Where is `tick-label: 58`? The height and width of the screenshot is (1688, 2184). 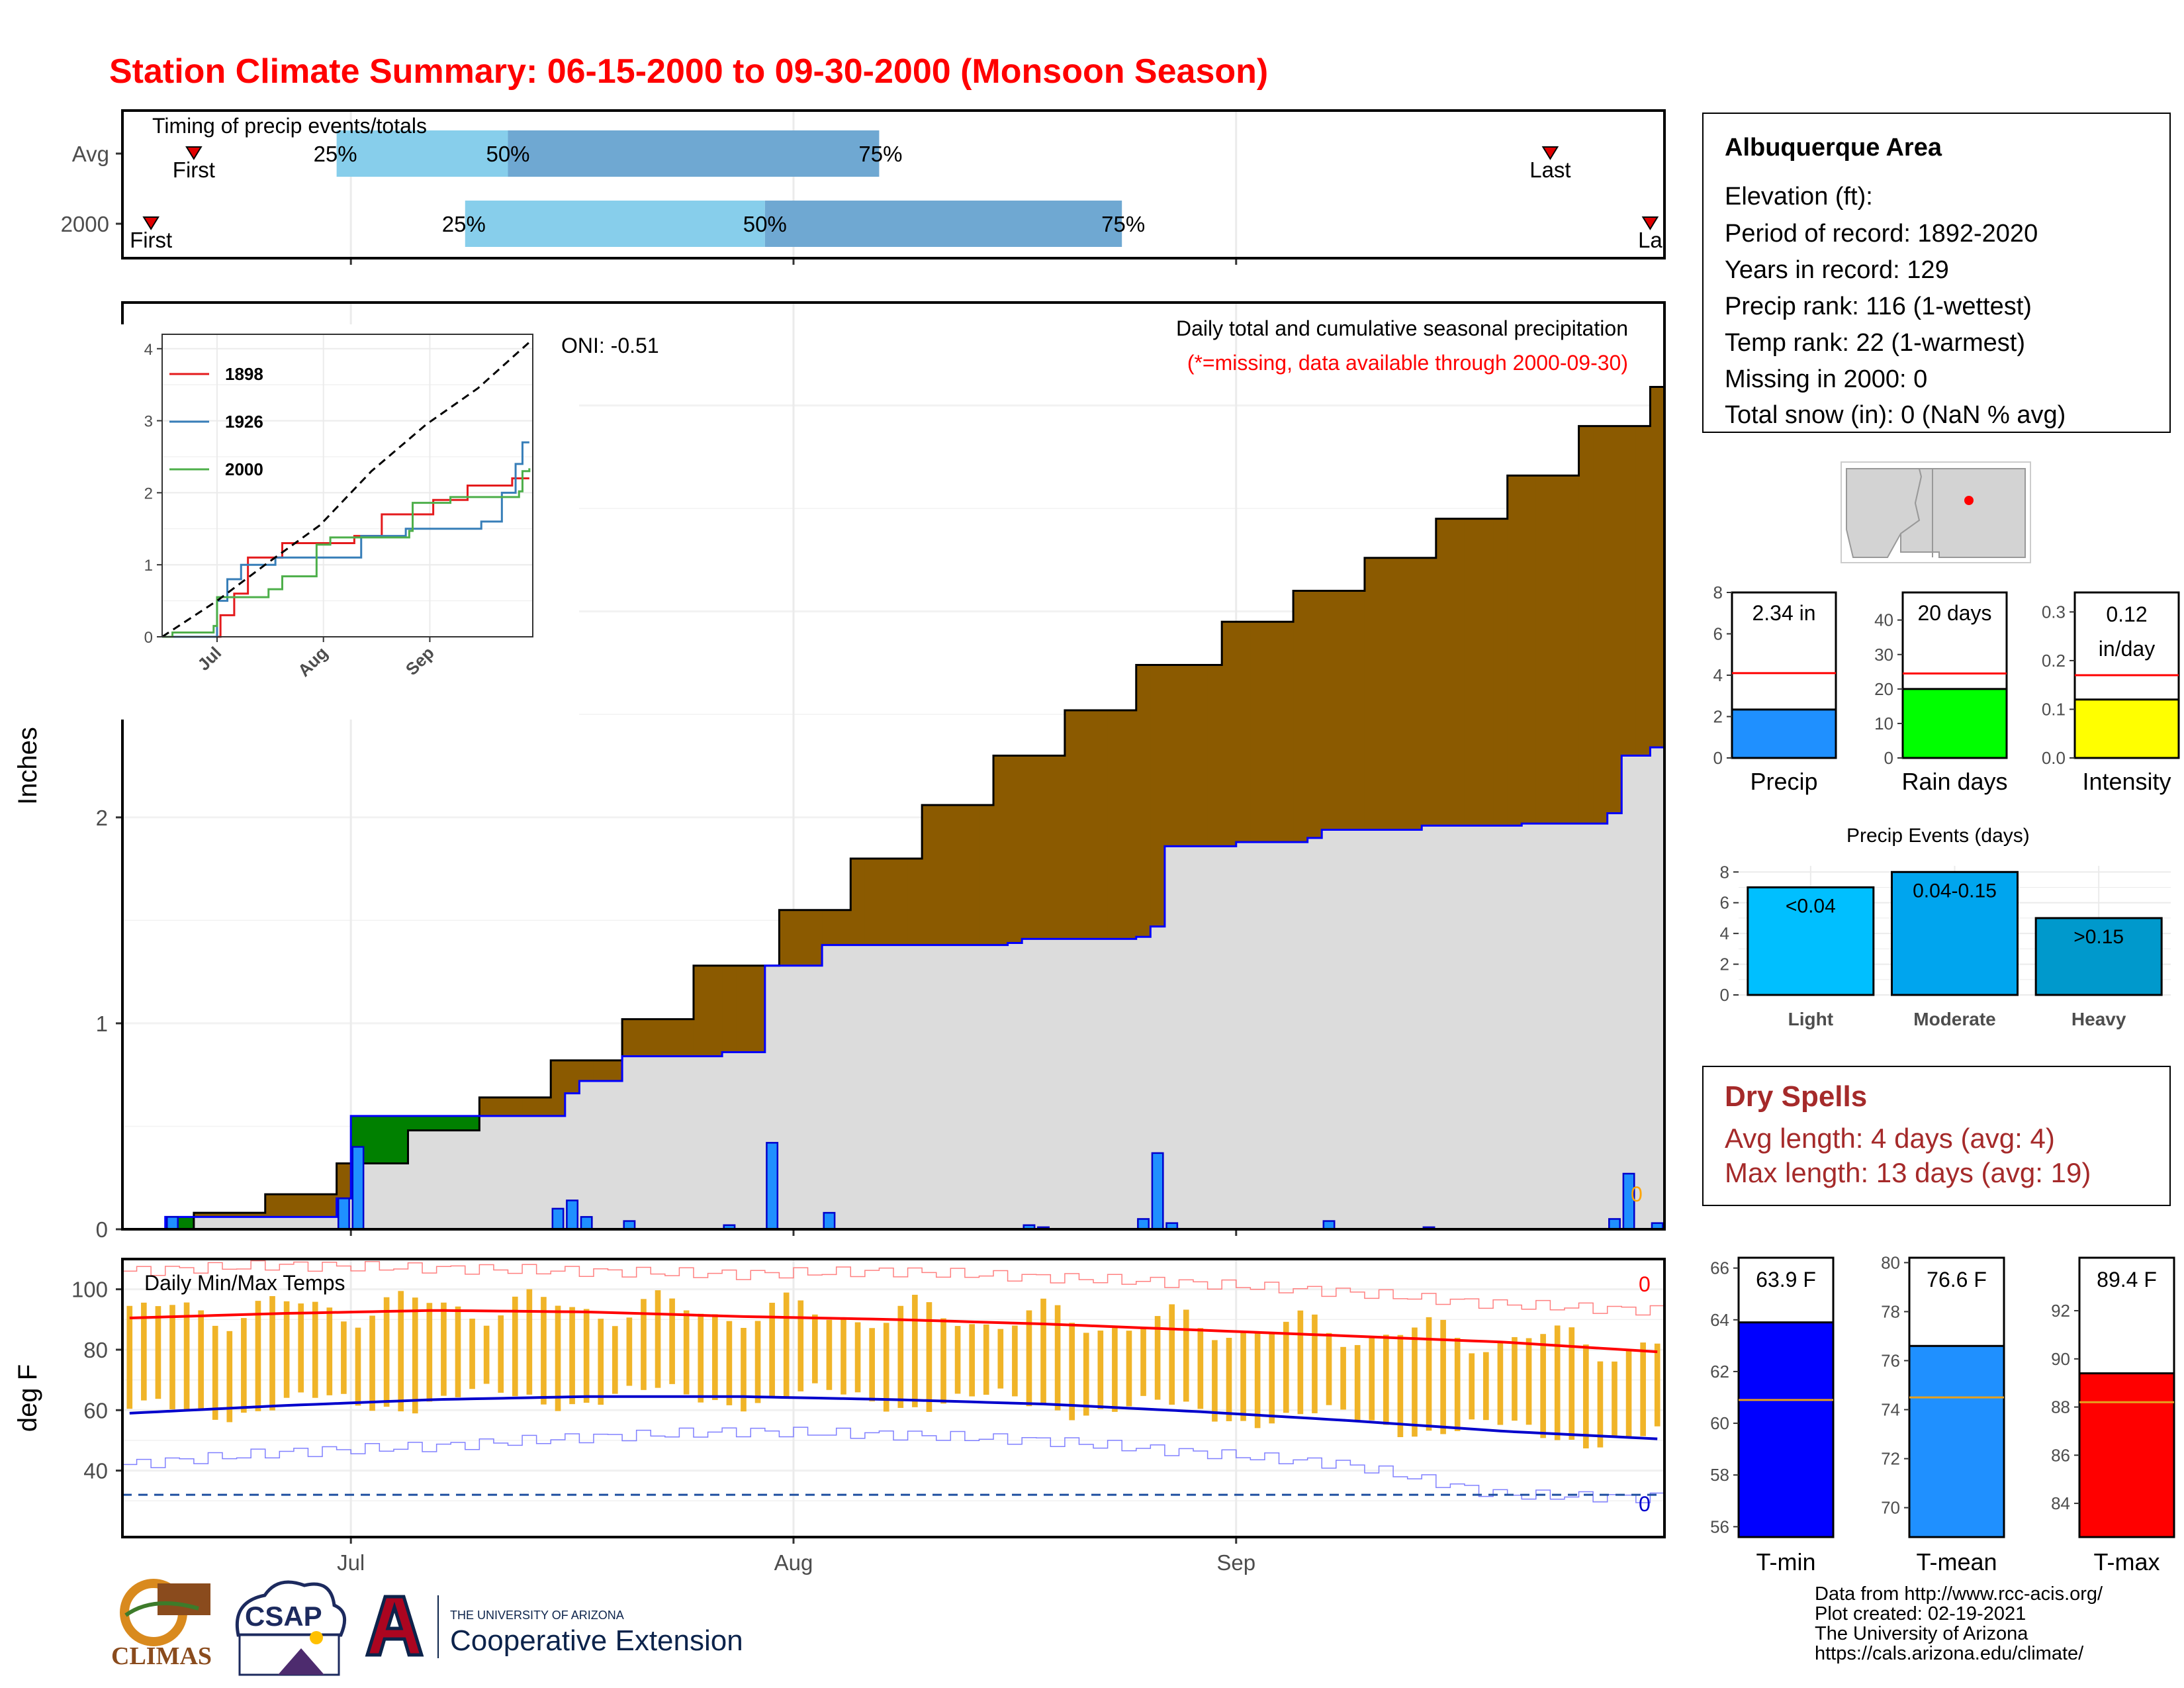
tick-label: 58 is located at coordinates (1720, 1475).